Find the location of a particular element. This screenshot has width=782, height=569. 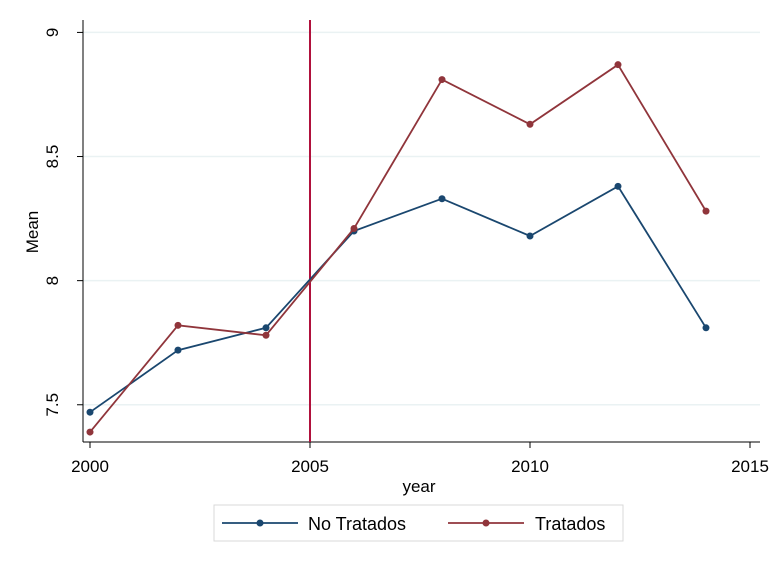

legend: No Tratados Tratados is located at coordinates (413, 524).